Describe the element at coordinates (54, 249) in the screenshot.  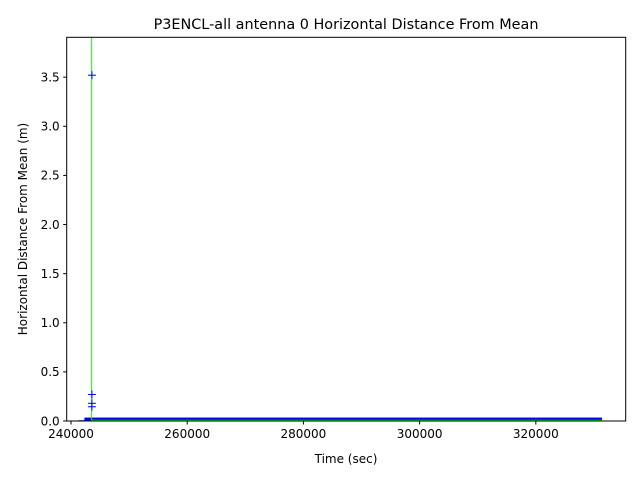
I see `y-axis: 0.0 0.5 1.0 1.5 2.0 2.5 3.0 3.5` at that location.